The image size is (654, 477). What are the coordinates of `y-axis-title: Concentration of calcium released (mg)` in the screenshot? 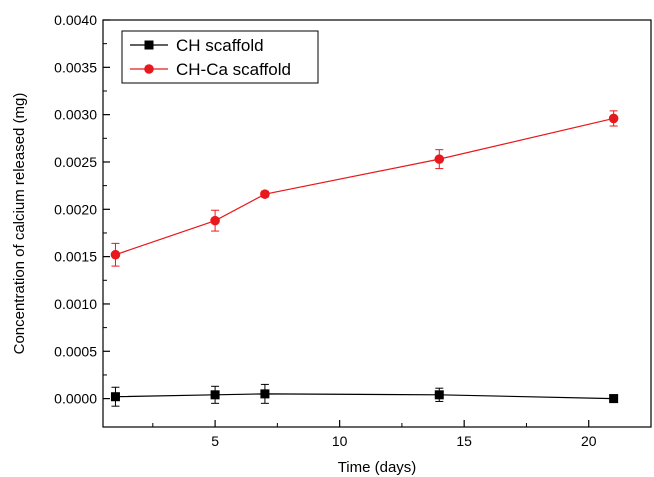 It's located at (19, 224).